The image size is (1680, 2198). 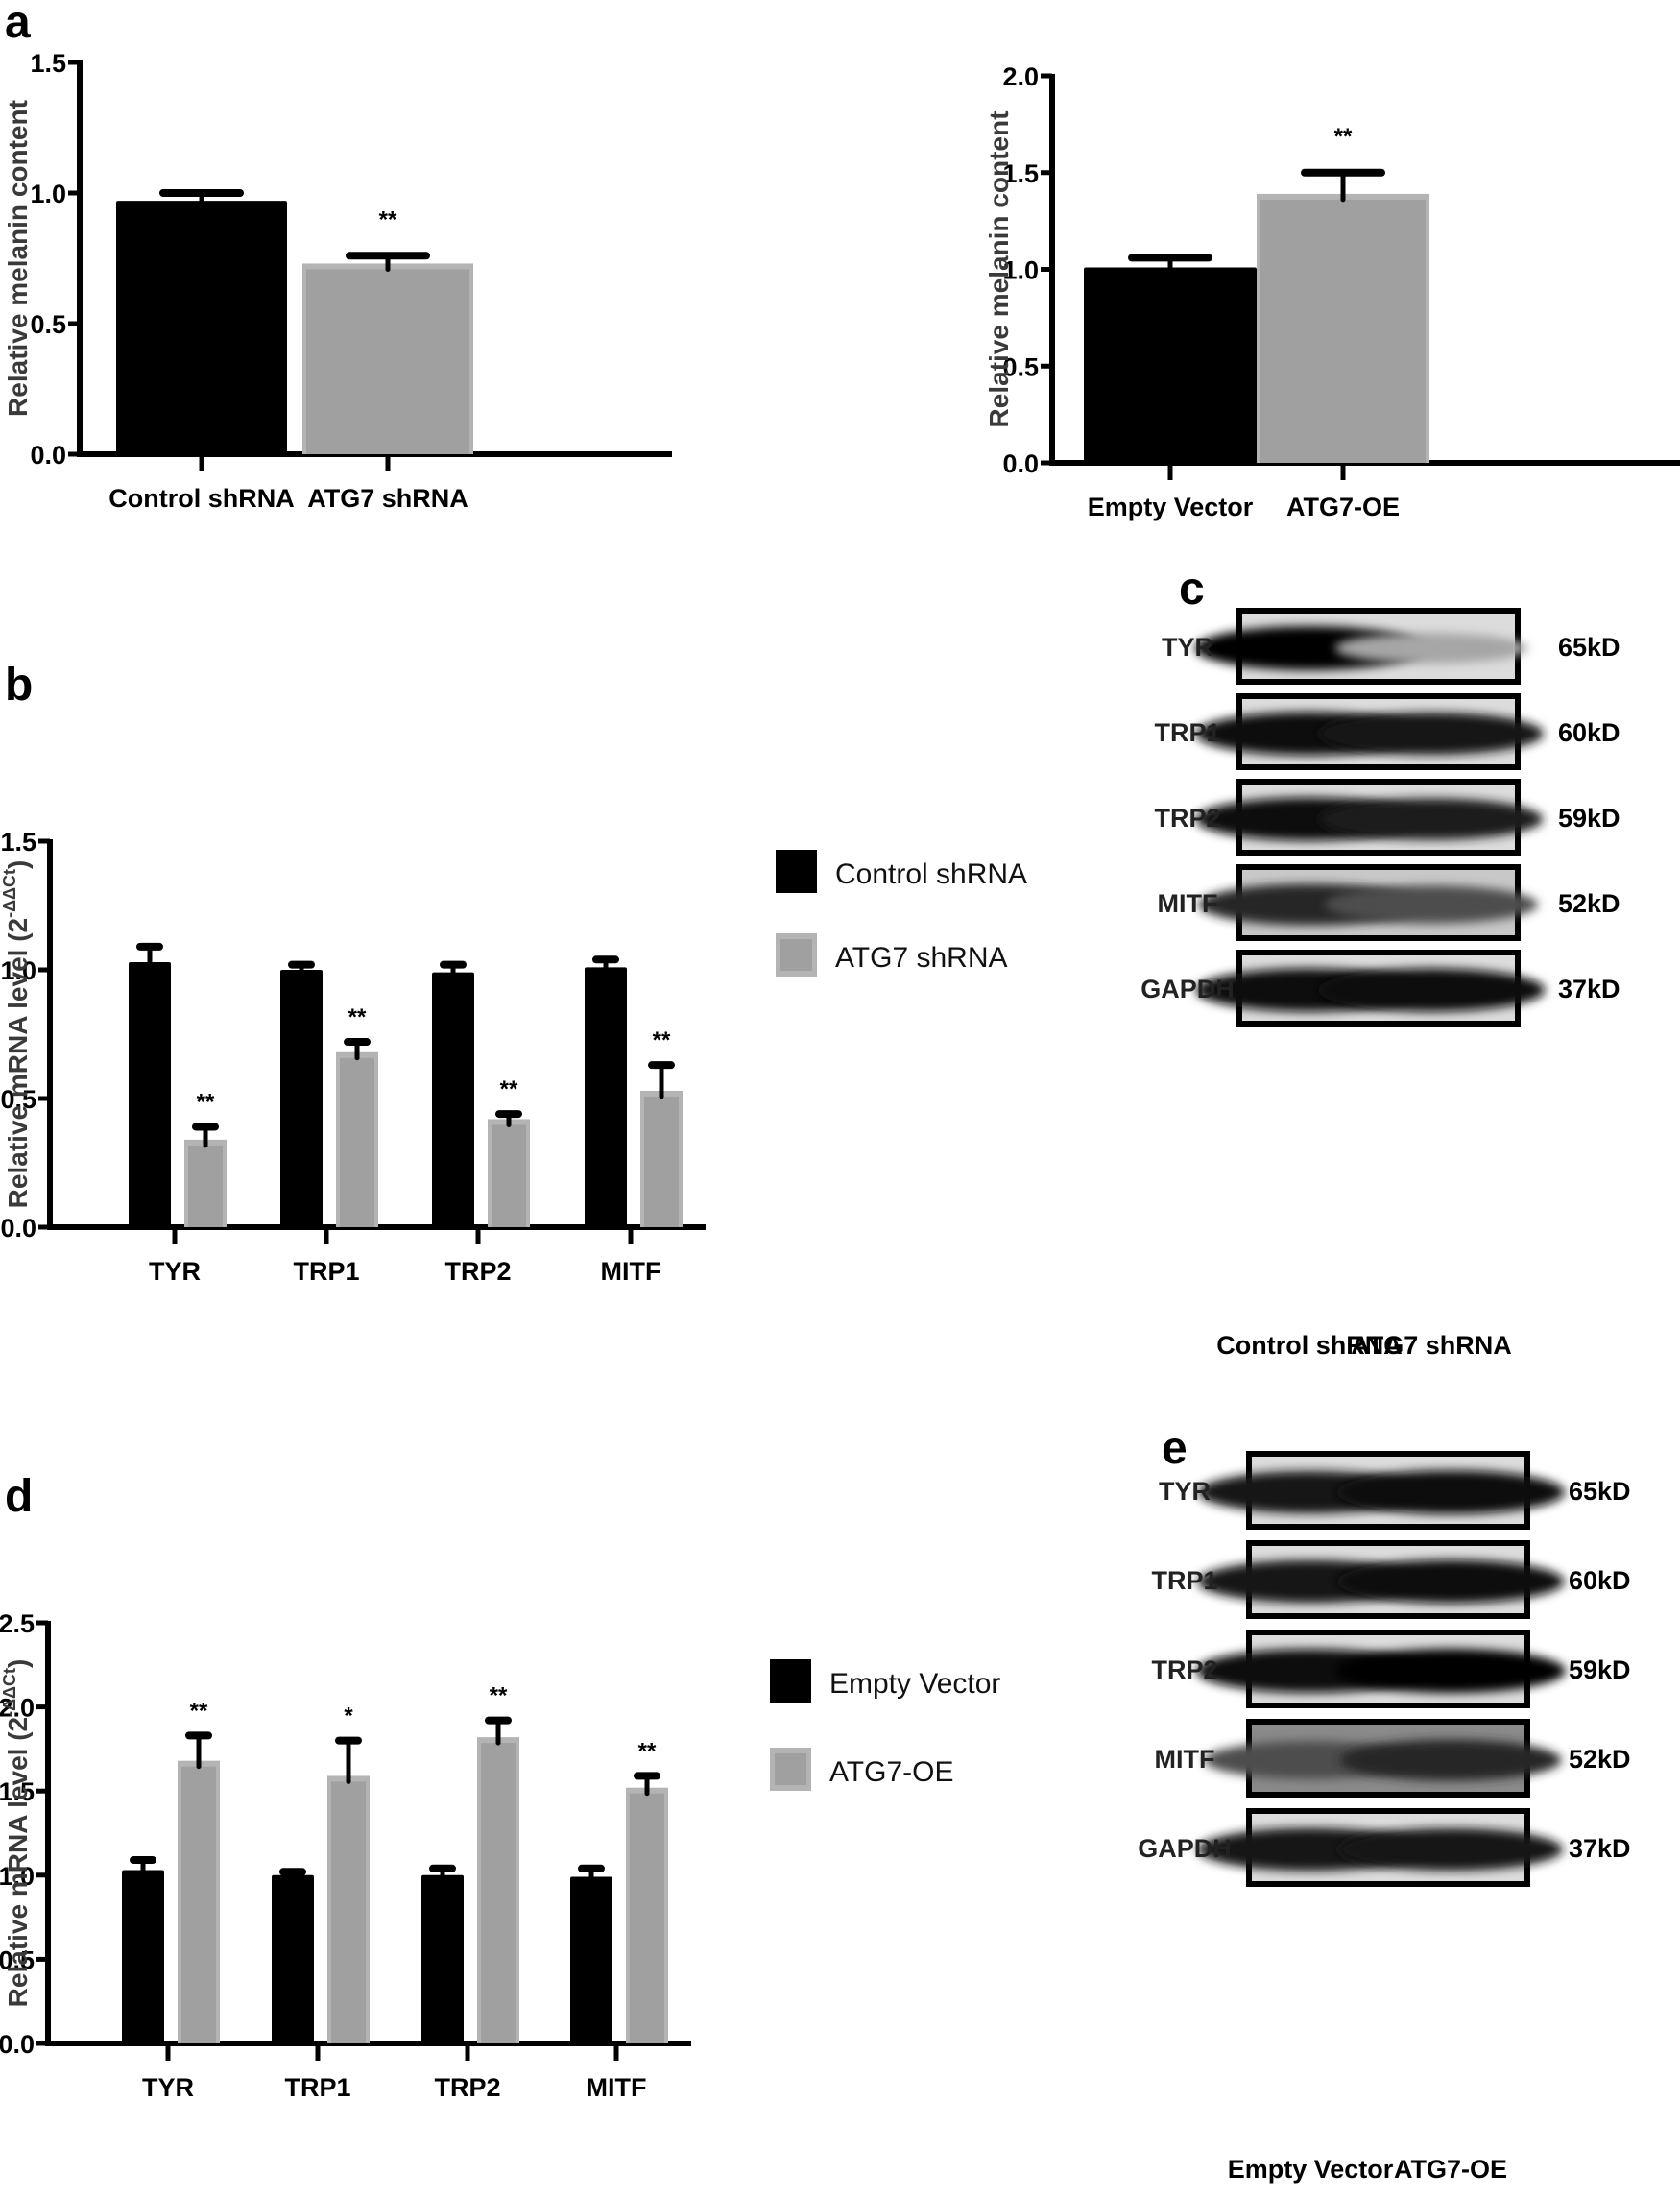 What do you see at coordinates (16, 1035) in the screenshot?
I see `y-axis-title: Relative mRNA level (2-ΔΔCt)` at bounding box center [16, 1035].